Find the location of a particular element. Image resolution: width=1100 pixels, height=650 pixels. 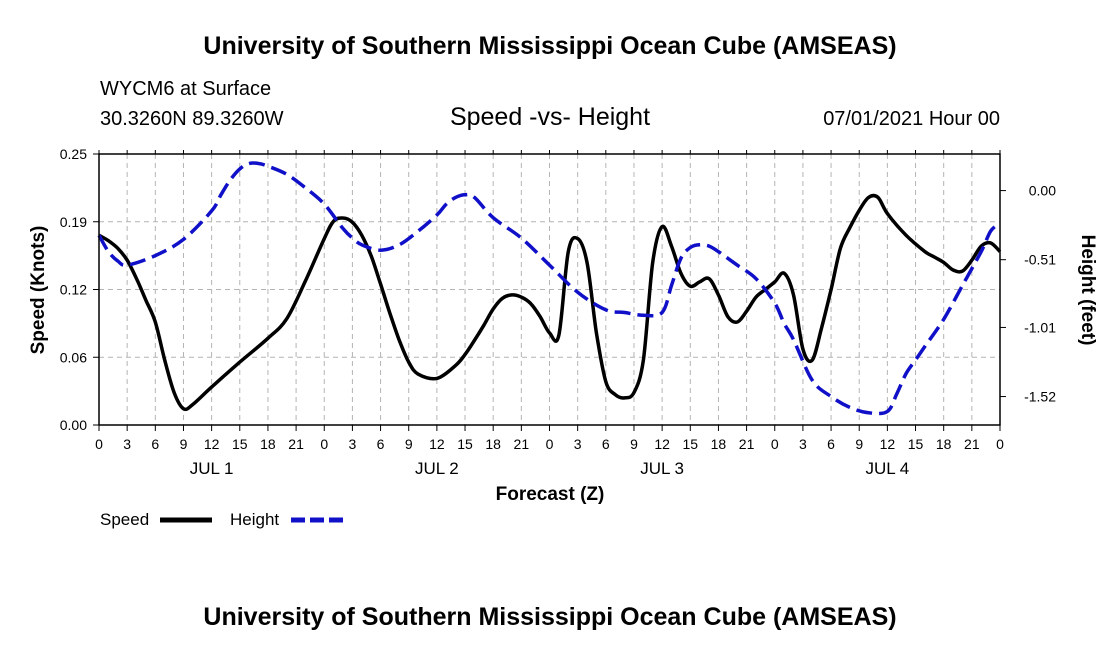

station-label: WYCM6 at Surface is located at coordinates (185, 89).